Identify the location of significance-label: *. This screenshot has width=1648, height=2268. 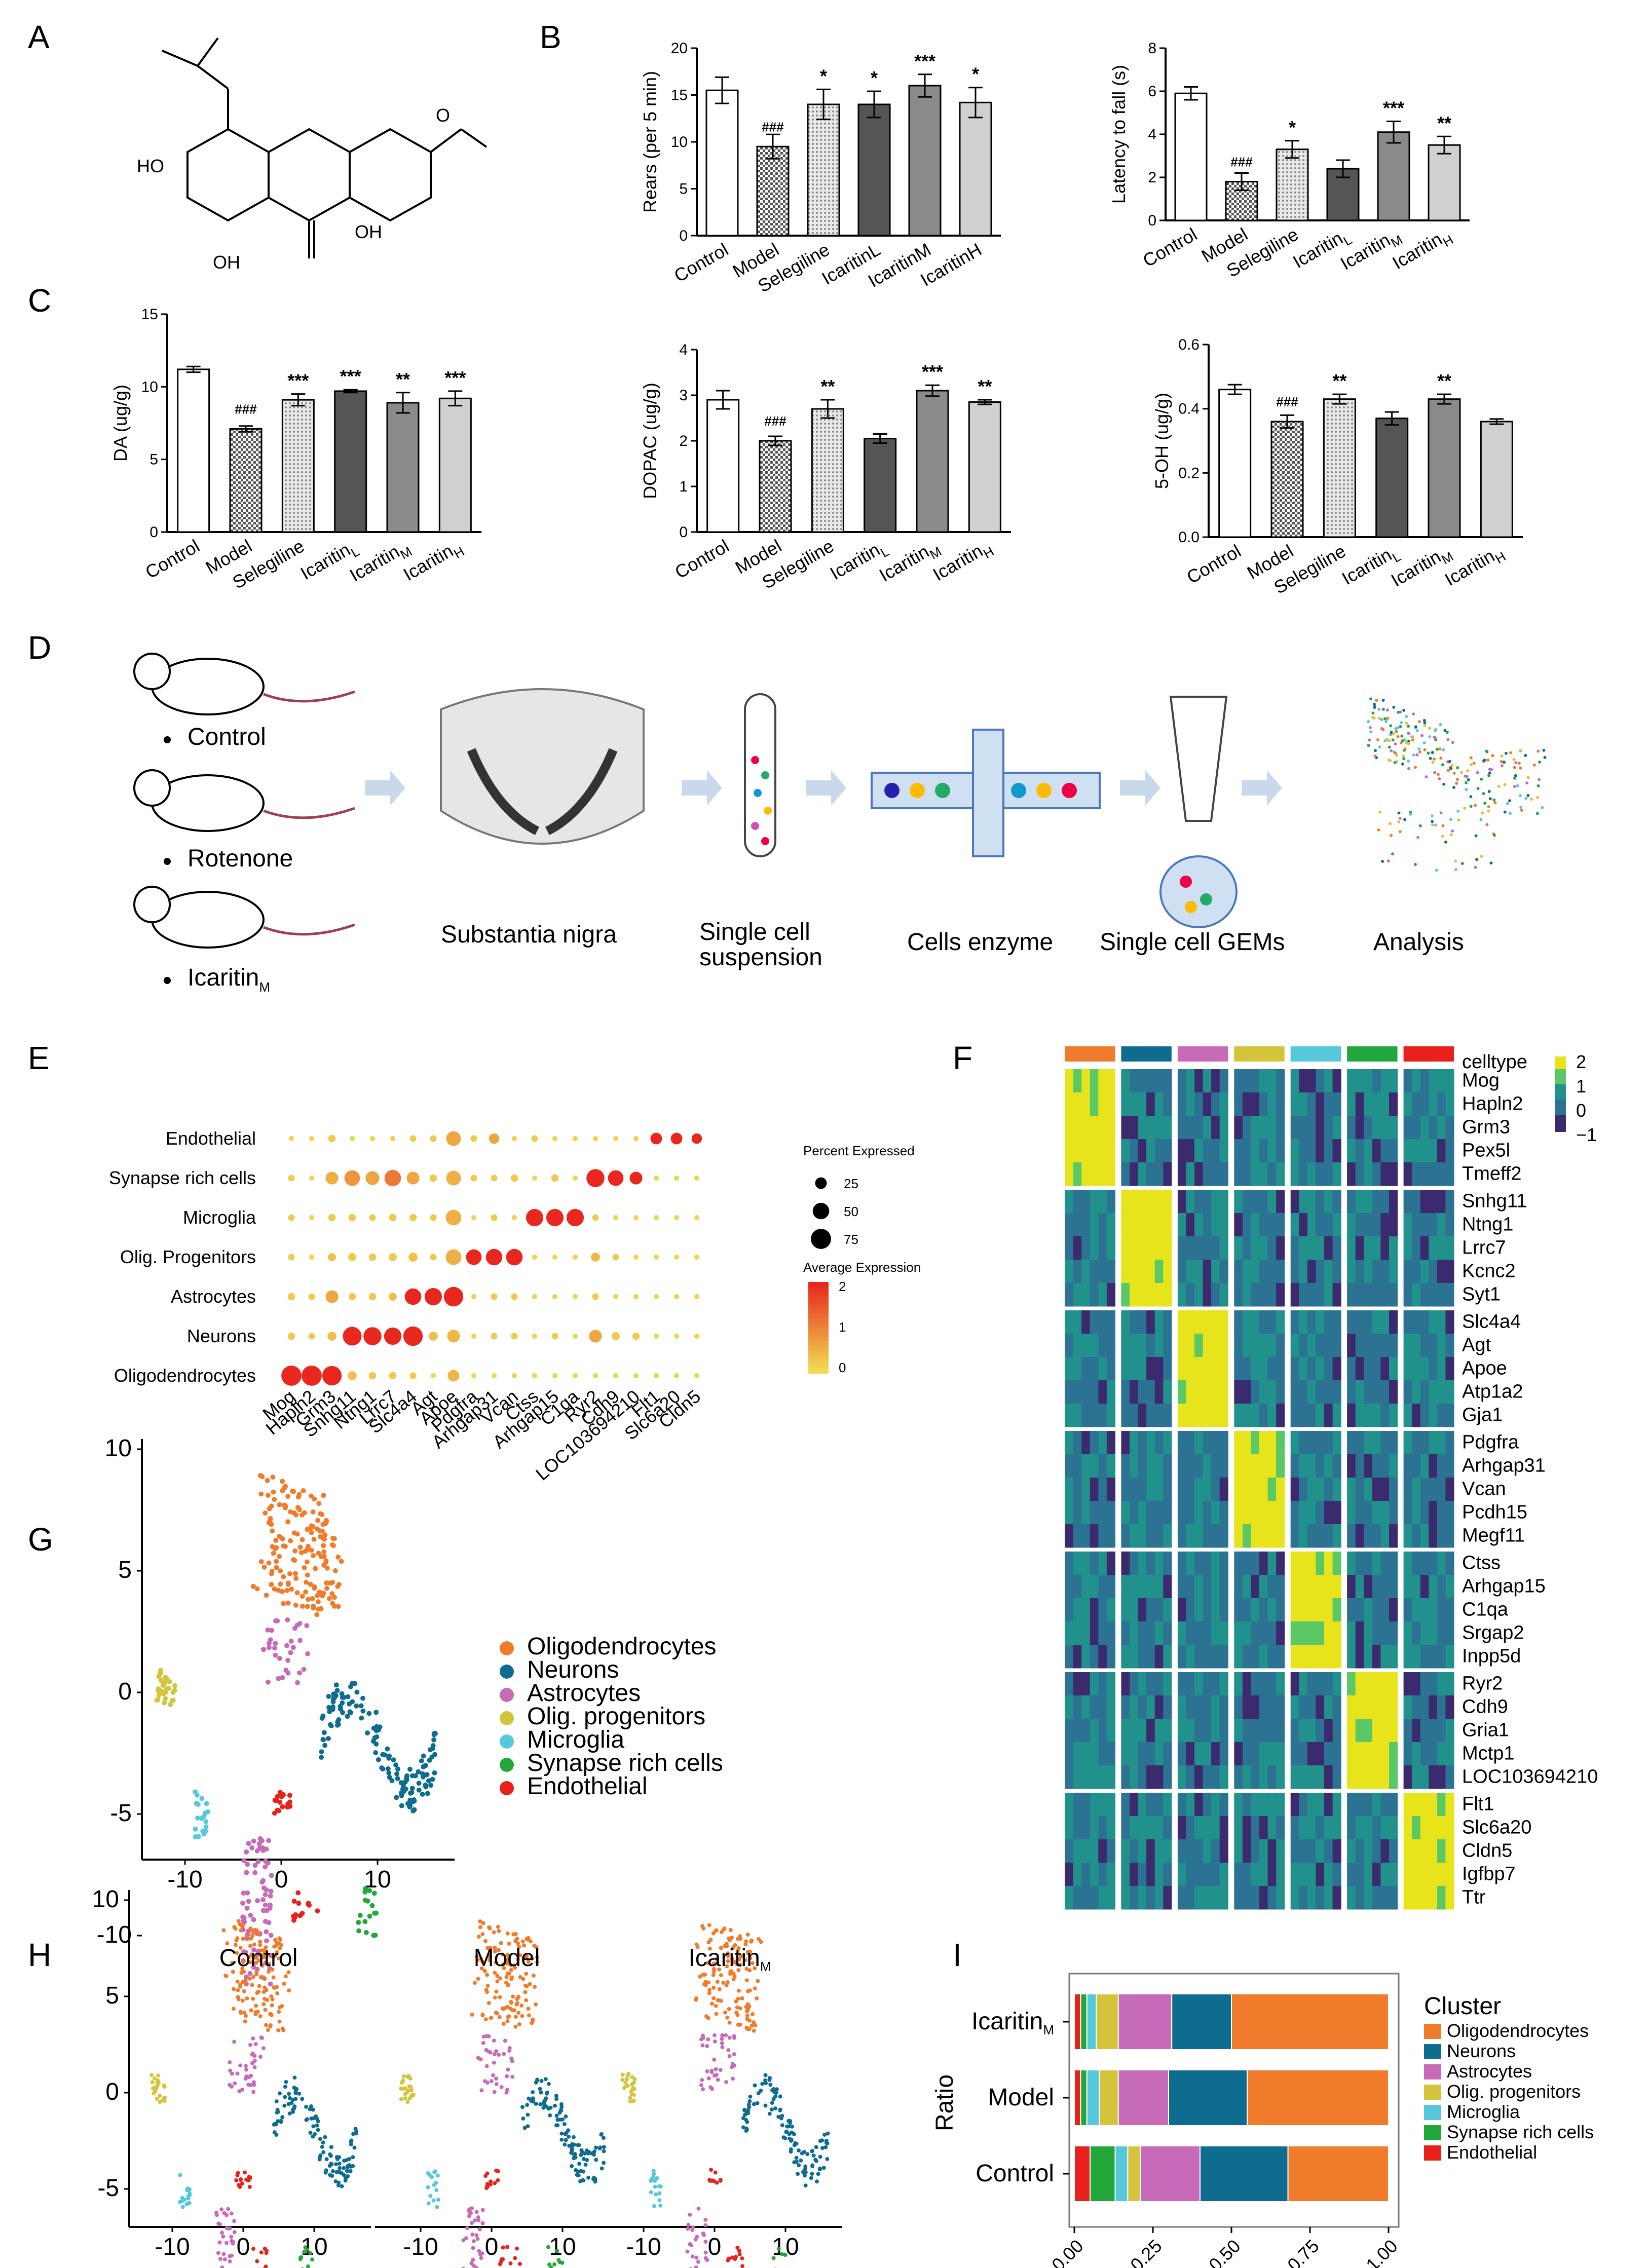
(874, 77).